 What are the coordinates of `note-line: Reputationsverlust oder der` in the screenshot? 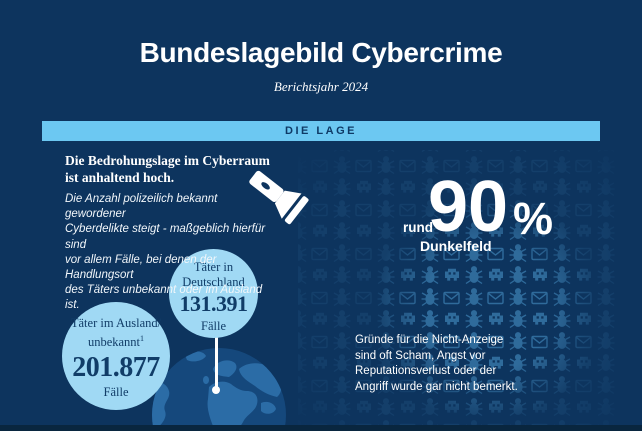 It's located at (426, 371).